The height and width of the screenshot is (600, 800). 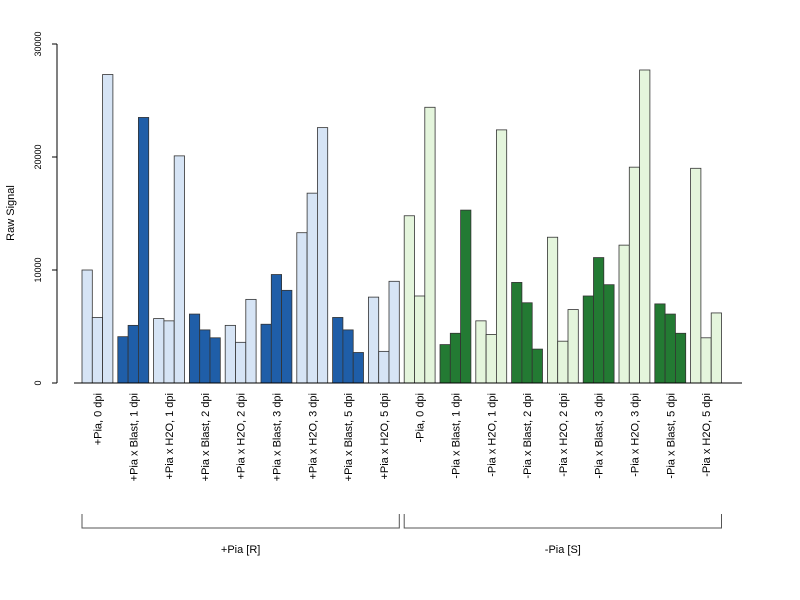 What do you see at coordinates (240, 550) in the screenshot?
I see `group-label: +Pia [R]` at bounding box center [240, 550].